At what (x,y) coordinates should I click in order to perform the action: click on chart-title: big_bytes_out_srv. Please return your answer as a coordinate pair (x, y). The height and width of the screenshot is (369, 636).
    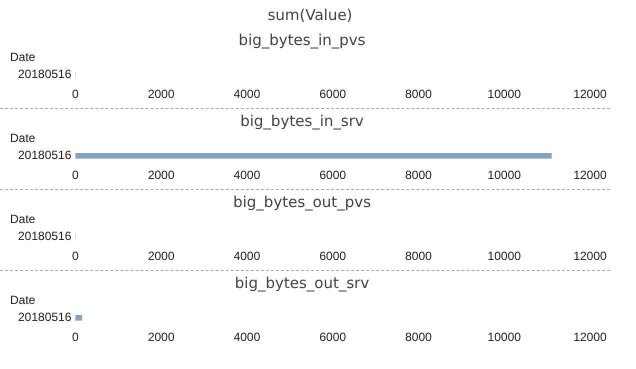
    Looking at the image, I should click on (302, 283).